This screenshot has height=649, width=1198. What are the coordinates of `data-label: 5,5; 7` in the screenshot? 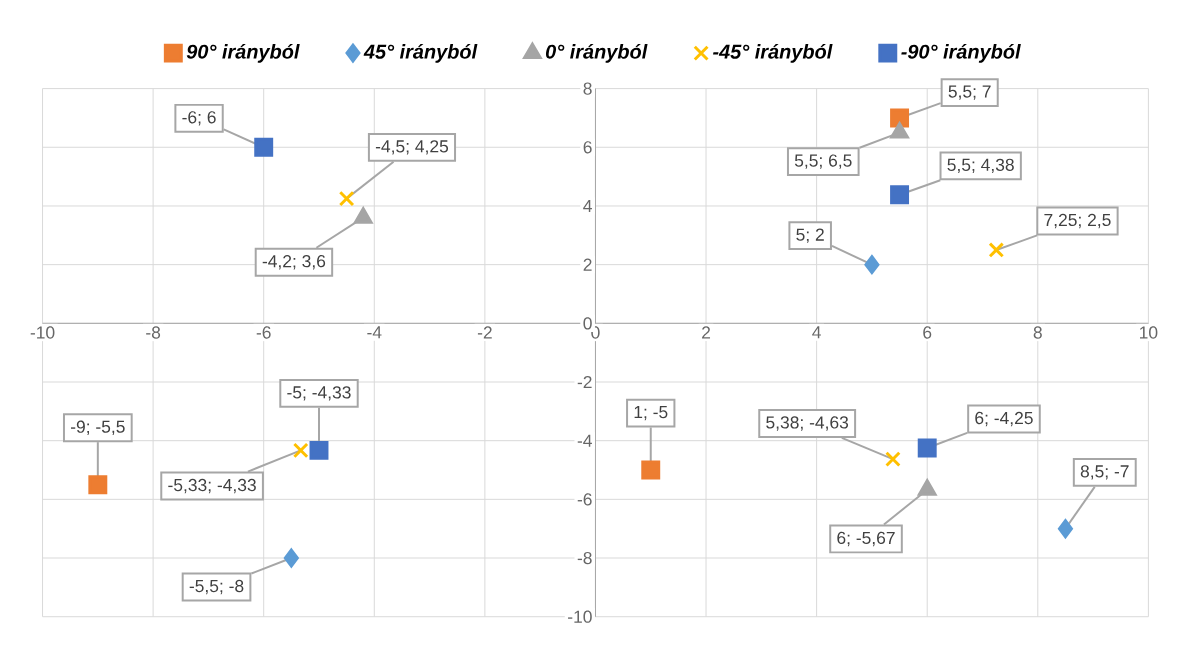 It's located at (969, 92).